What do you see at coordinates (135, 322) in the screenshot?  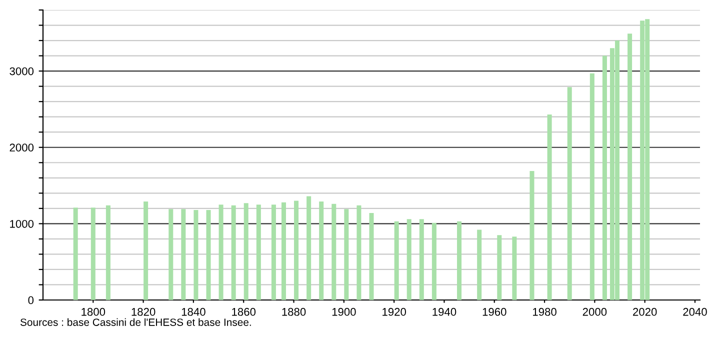 I see `source-note: Sources : base Cassini de l'EHESS et base Insee.` at bounding box center [135, 322].